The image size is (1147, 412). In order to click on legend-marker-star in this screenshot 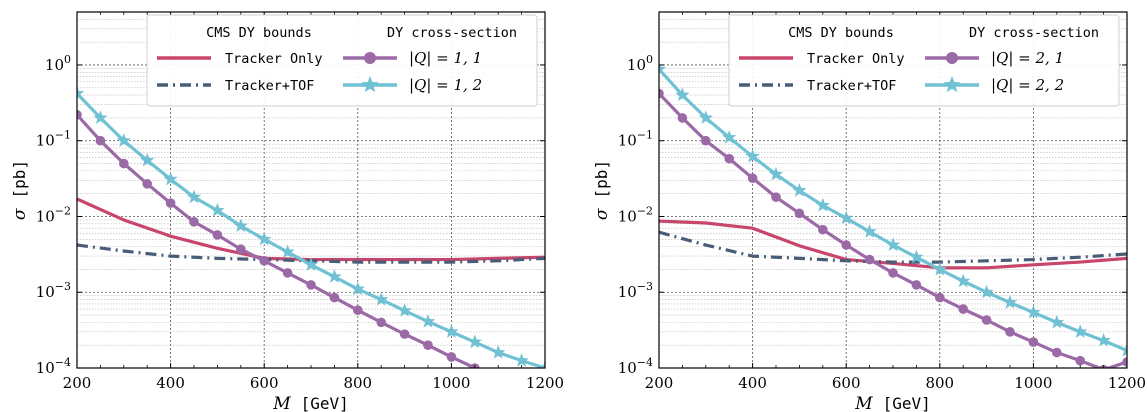, I will do `click(952, 84)`.